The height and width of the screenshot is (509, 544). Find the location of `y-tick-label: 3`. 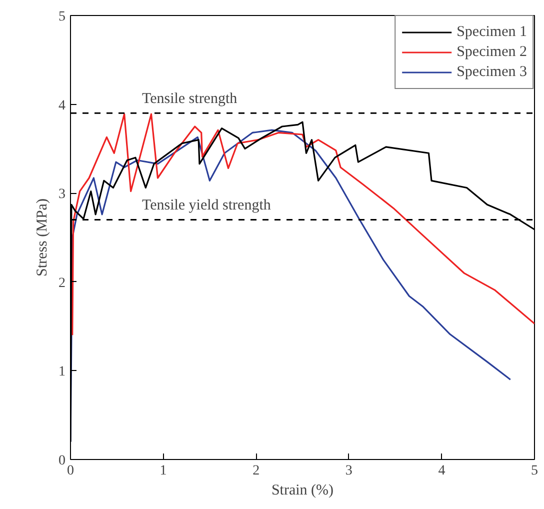

y-tick-label: 3 is located at coordinates (62, 194).